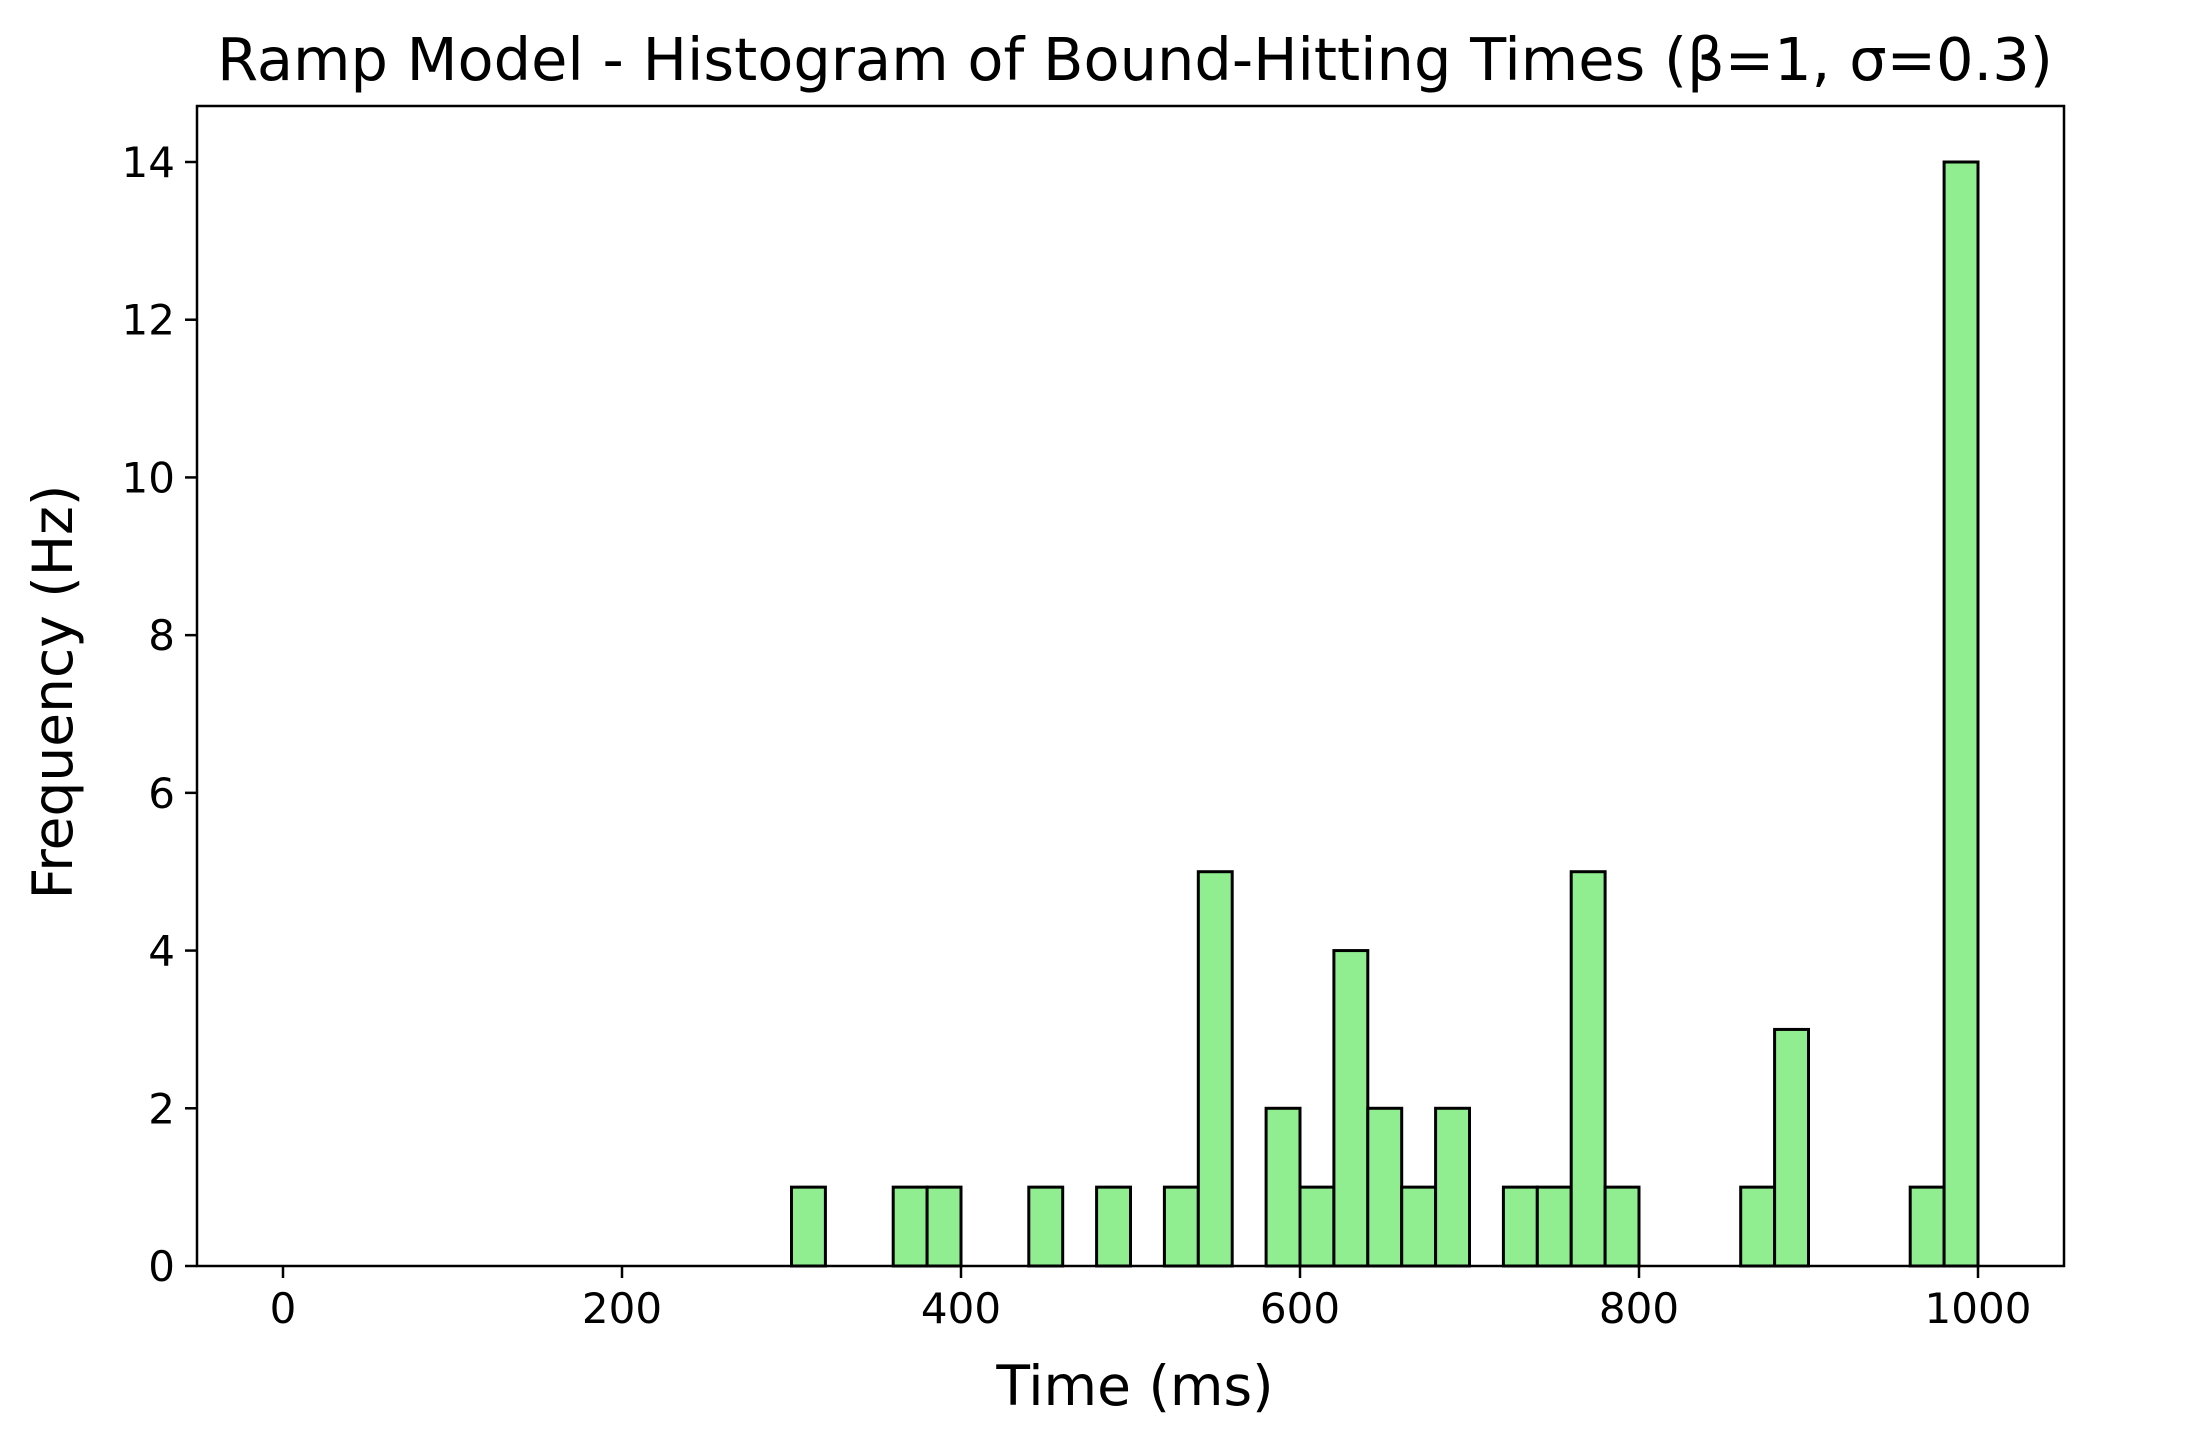 The height and width of the screenshot is (1442, 2191). What do you see at coordinates (161, 1108) in the screenshot?
I see `y-tick-label: 2` at bounding box center [161, 1108].